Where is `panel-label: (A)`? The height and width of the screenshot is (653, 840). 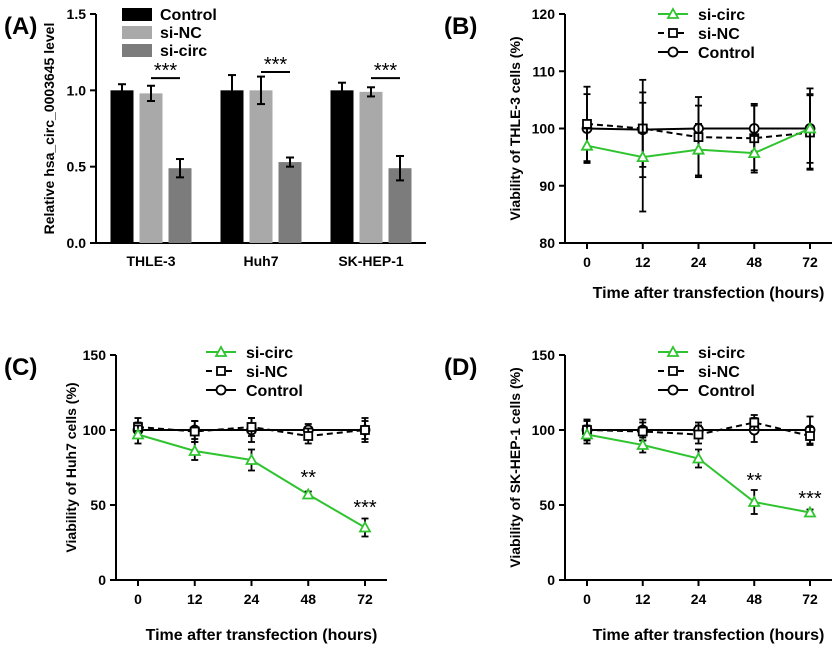
panel-label: (A) is located at coordinates (20, 26).